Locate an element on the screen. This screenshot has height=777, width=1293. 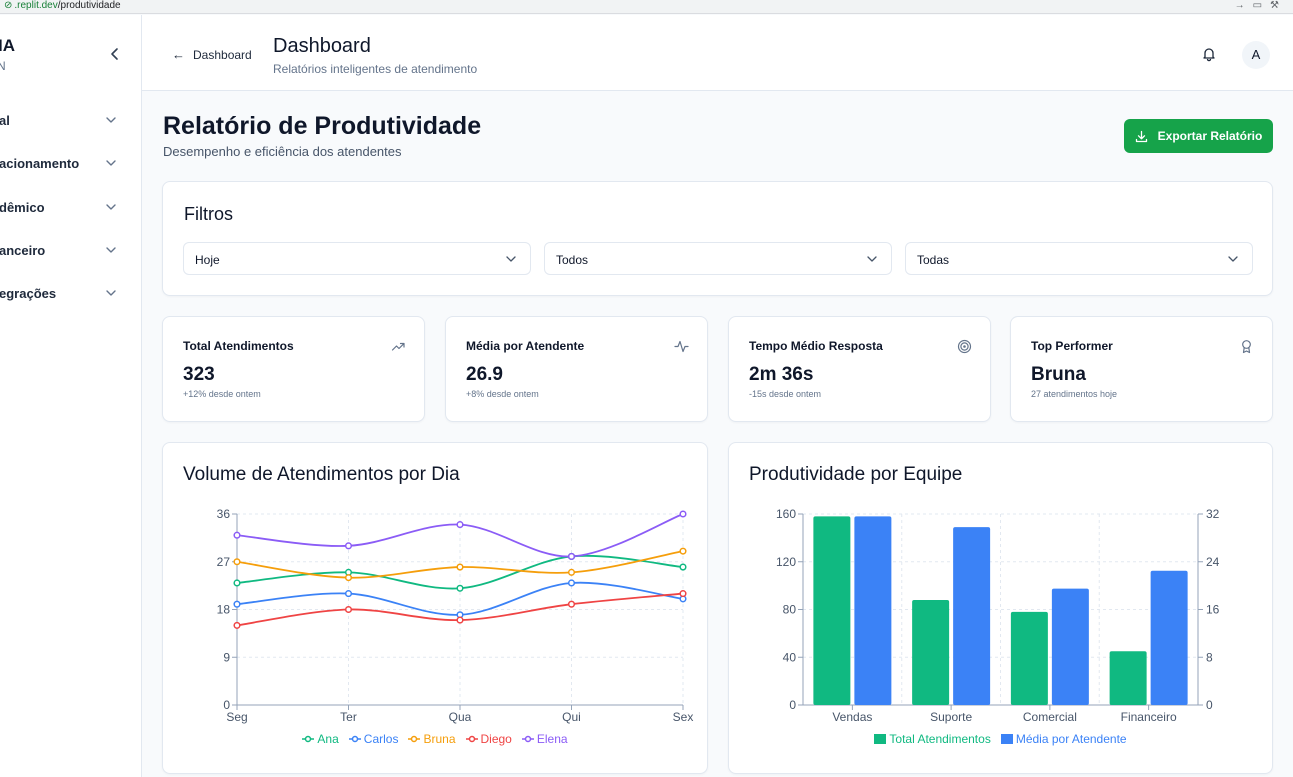
screen-icon: ▭ is located at coordinates (1261, 5).